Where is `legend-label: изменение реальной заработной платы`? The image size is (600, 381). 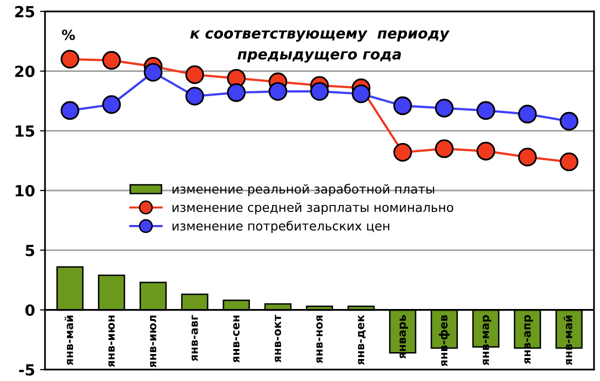 legend-label: изменение реальной заработной платы is located at coordinates (303, 190).